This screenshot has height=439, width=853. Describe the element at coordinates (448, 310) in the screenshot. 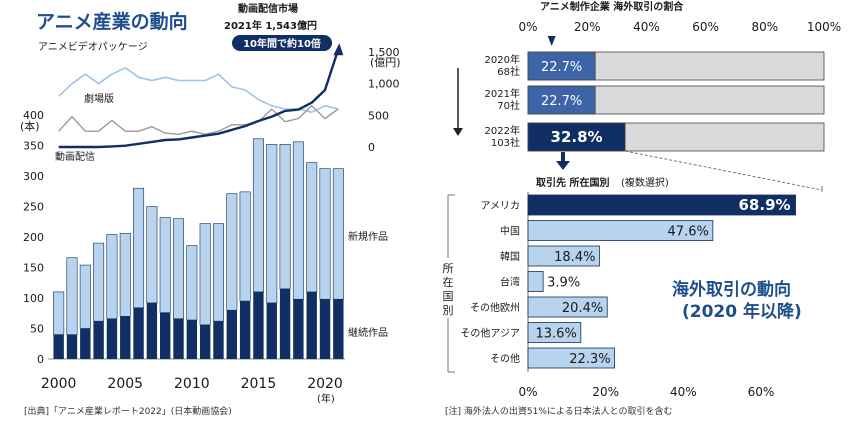

I see `vertical-label-char: 別` at that location.